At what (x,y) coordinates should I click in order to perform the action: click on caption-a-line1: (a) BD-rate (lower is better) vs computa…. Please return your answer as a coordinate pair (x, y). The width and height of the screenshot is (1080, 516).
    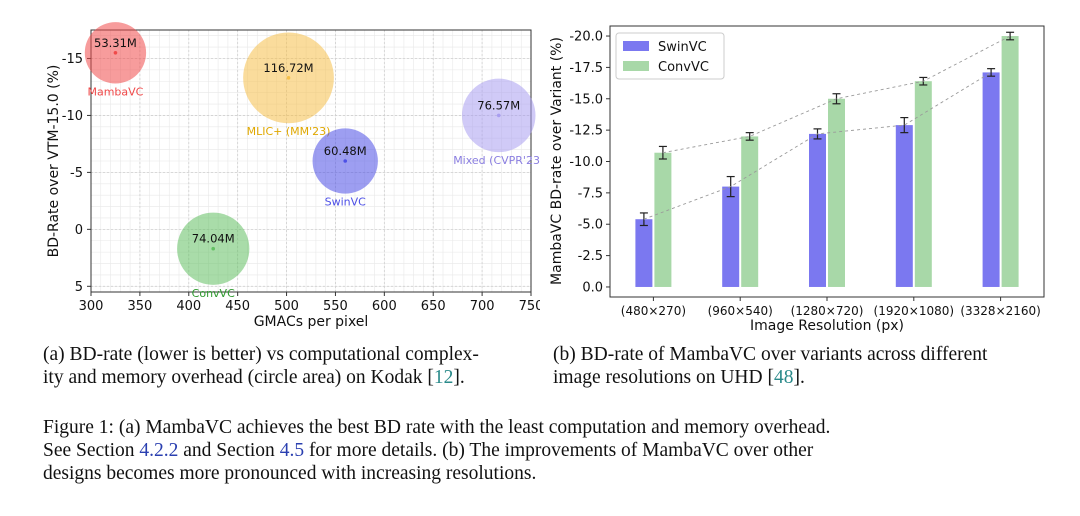
    Looking at the image, I should click on (261, 354).